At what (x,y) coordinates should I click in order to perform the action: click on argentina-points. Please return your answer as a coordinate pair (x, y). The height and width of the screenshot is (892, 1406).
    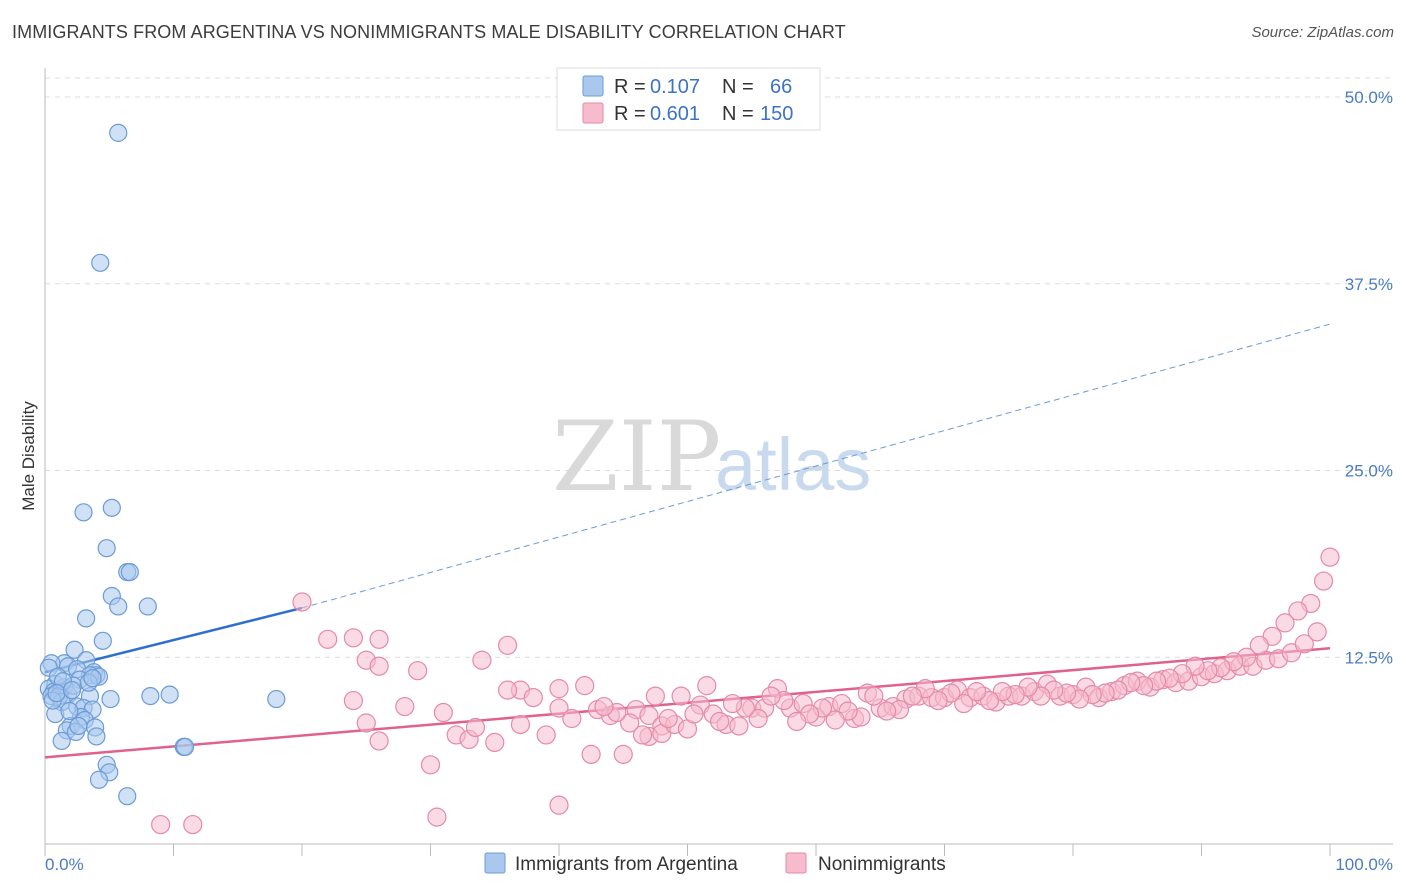
    Looking at the image, I should click on (162, 464).